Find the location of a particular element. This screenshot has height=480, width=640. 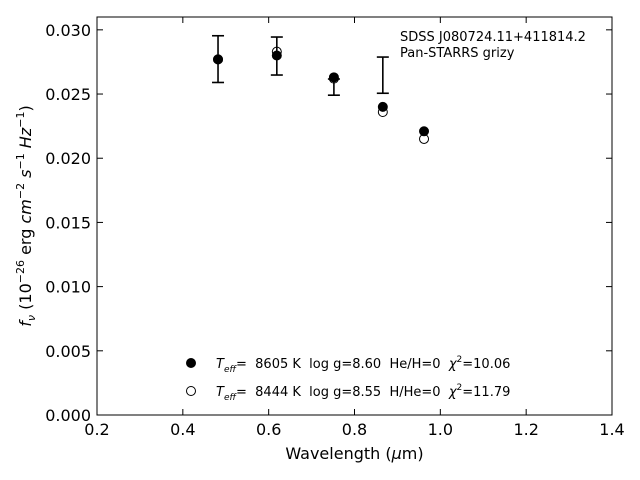

x-tick-label: 1.4 is located at coordinates (611, 429).